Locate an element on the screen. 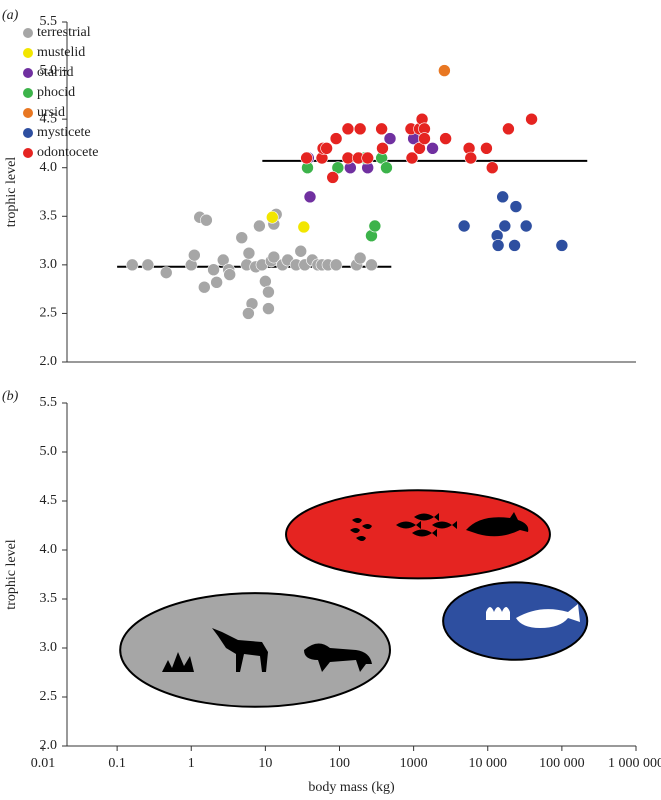 The image size is (661, 800). x-tick-label: 1 000 000 is located at coordinates (634, 763).